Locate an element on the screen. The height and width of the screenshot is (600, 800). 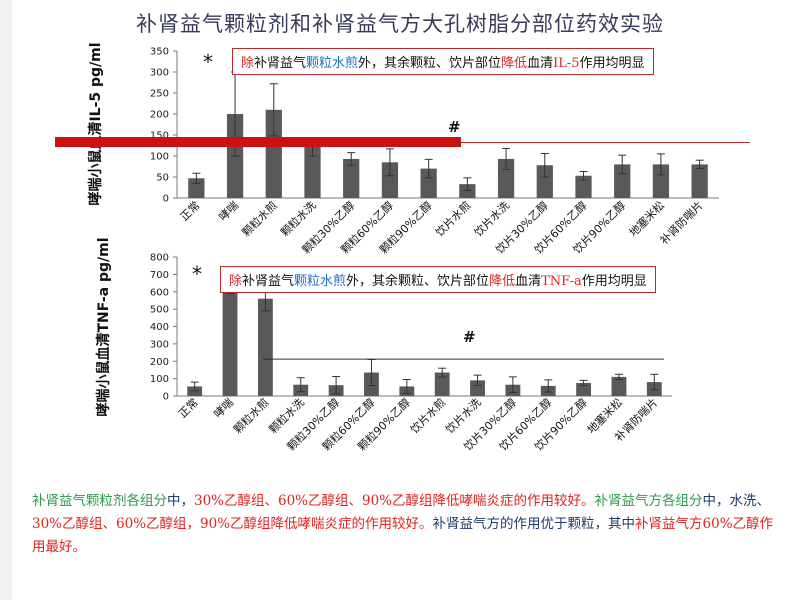
y-axis-label-1: 哮喘小鼠血清IL-5 pg/ml is located at coordinates (95, 123).